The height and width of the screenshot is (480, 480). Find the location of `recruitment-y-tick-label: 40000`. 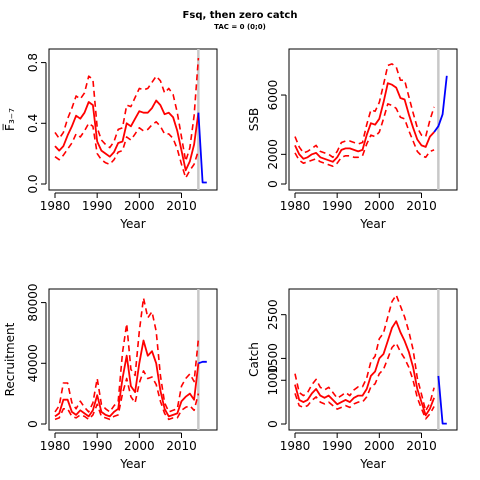

recruitment-y-tick-label: 40000 is located at coordinates (33, 363).